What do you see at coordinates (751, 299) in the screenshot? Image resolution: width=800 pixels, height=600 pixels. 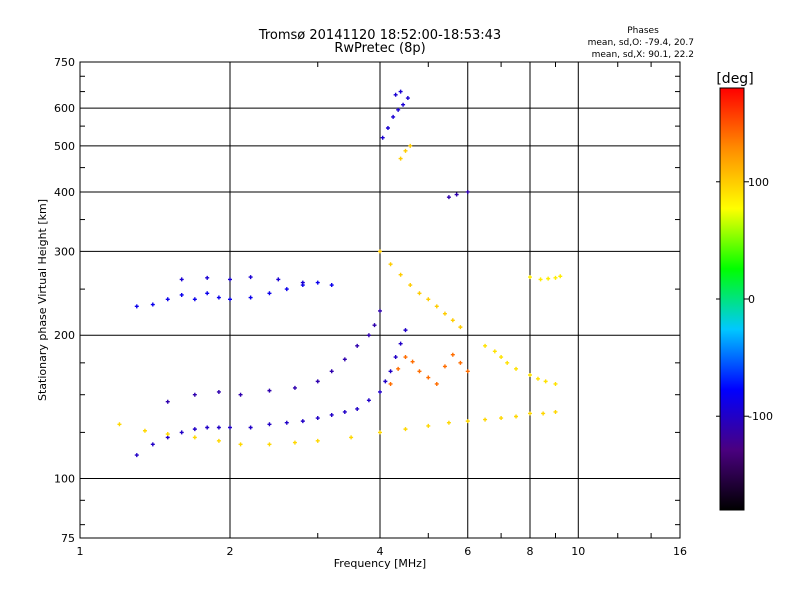 I see `colorbar-tick-label: 0` at bounding box center [751, 299].